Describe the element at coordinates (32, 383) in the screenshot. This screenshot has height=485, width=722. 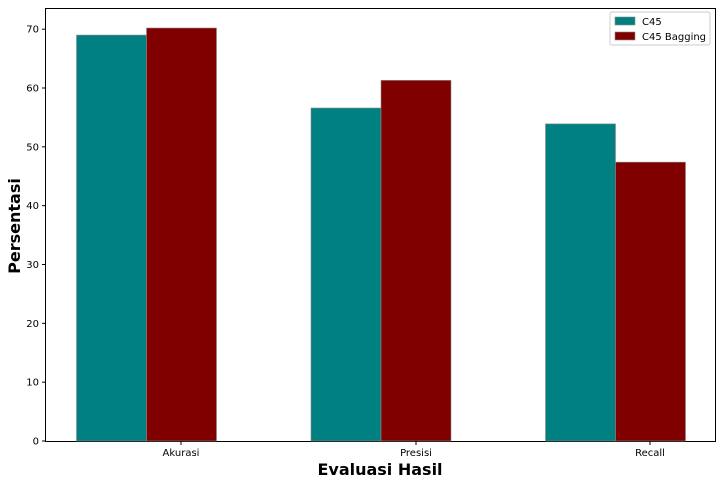
I see `y-tick-label: 10` at that location.